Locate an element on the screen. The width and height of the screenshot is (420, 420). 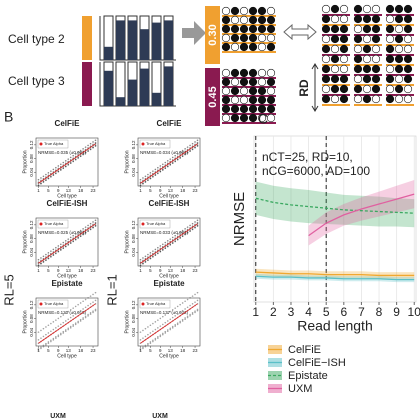
double-arrow is located at coordinates (300, 32).